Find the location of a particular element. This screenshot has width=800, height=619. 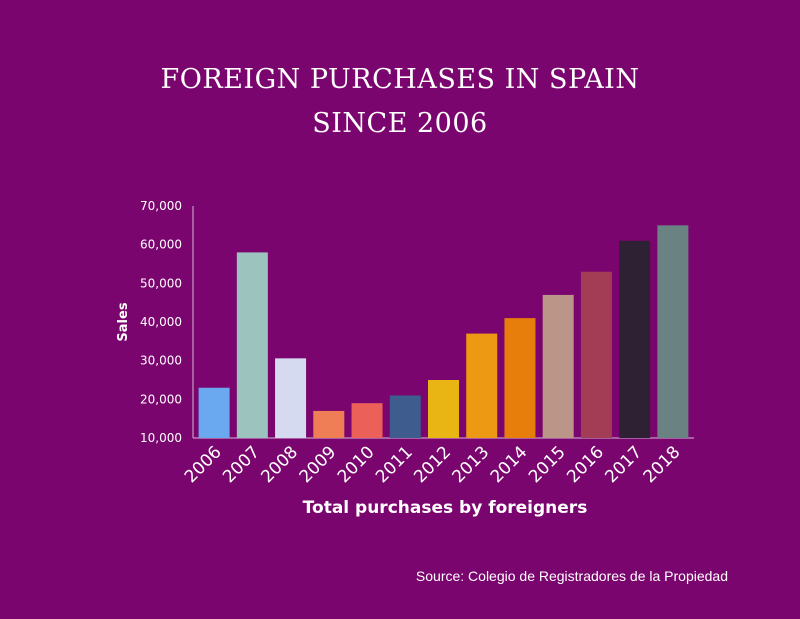

y-tick-label: 10,000 is located at coordinates (161, 438).